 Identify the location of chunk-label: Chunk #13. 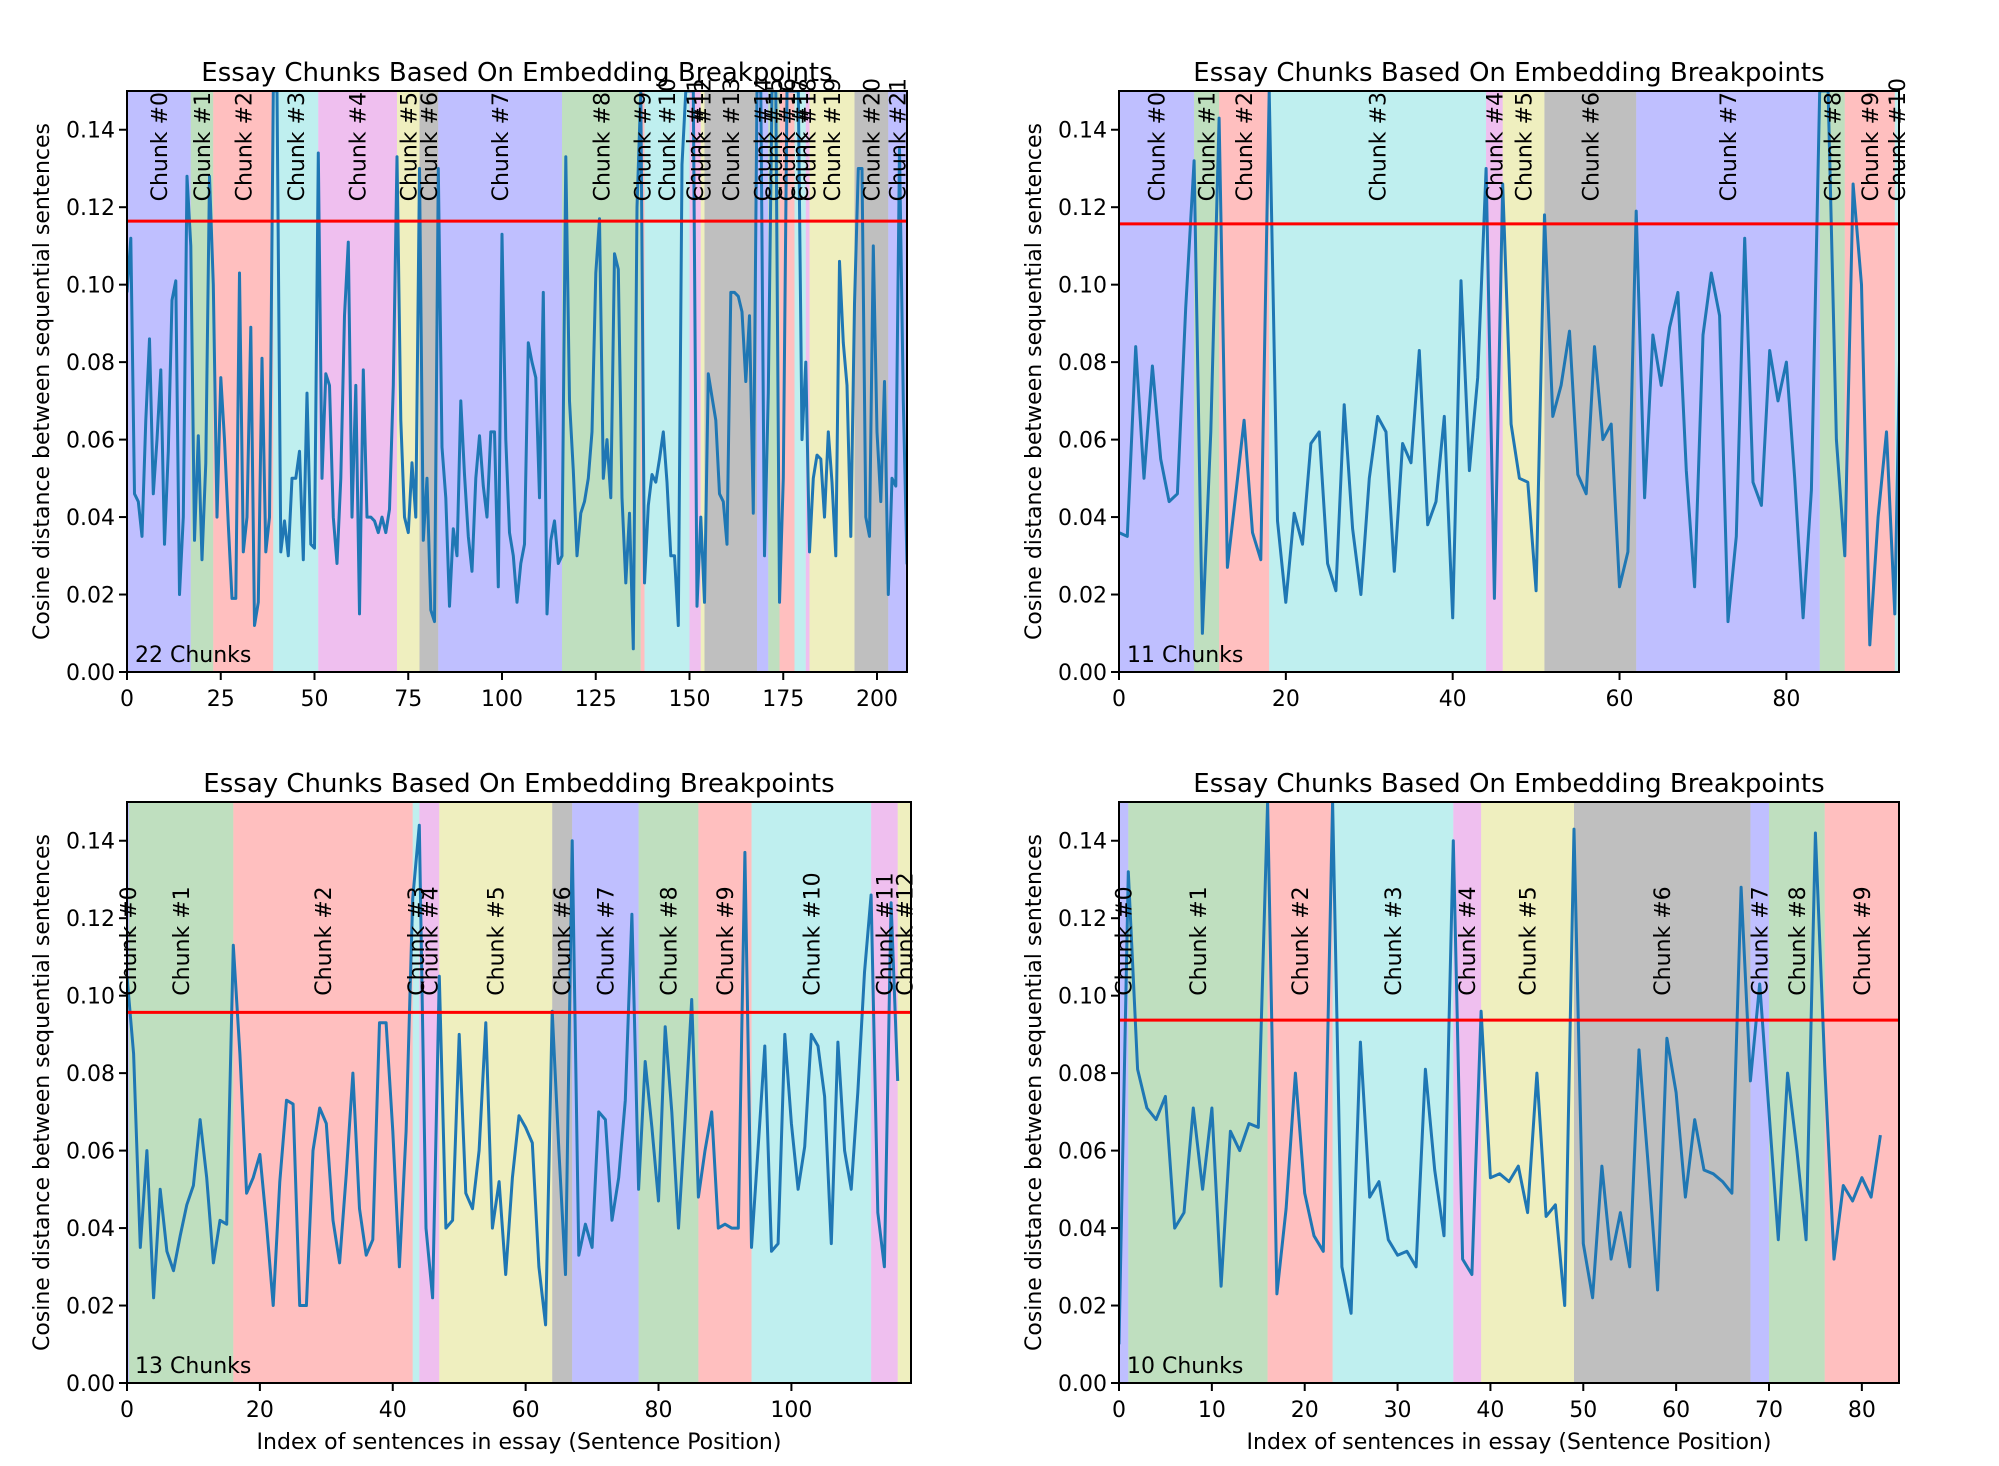
(732, 139).